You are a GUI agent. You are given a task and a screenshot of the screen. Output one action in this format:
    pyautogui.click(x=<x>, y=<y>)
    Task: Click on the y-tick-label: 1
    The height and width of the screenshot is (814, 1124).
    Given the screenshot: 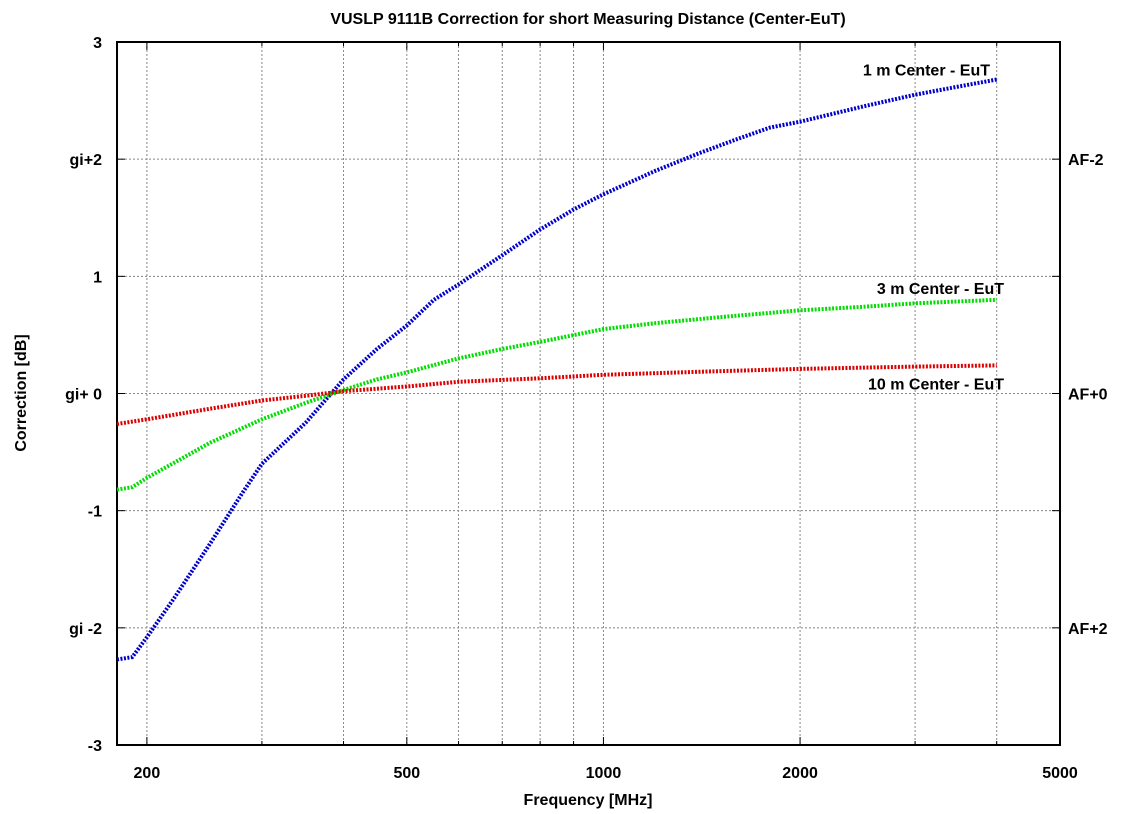 What is the action you would take?
    pyautogui.click(x=97, y=277)
    